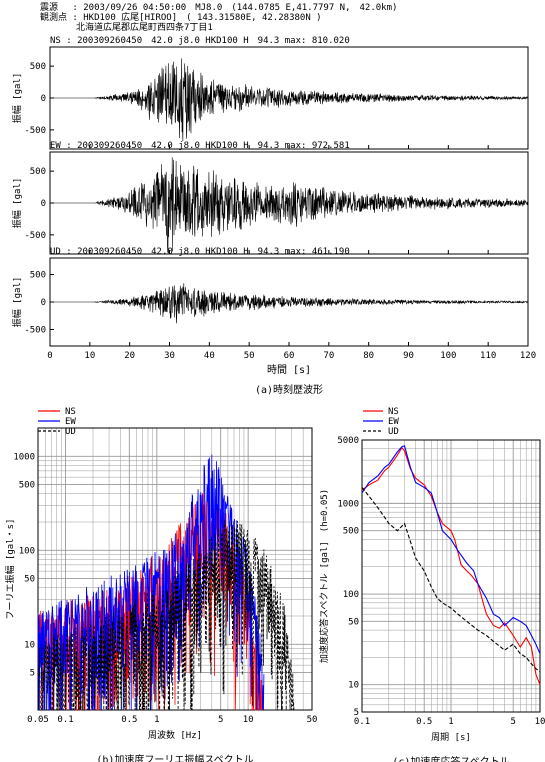 This screenshot has height=762, width=545. Describe the element at coordinates (38, 720) in the screenshot. I see `x-tick-label: 0.05` at that location.